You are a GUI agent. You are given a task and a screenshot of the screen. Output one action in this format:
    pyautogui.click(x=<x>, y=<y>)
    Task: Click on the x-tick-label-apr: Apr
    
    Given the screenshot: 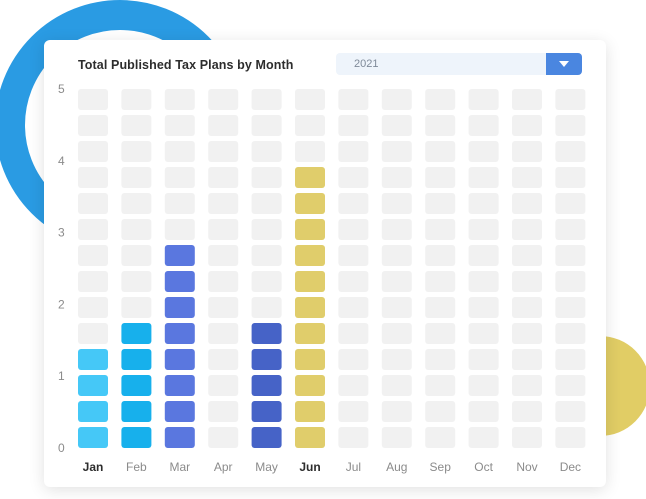 What is the action you would take?
    pyautogui.click(x=223, y=467)
    